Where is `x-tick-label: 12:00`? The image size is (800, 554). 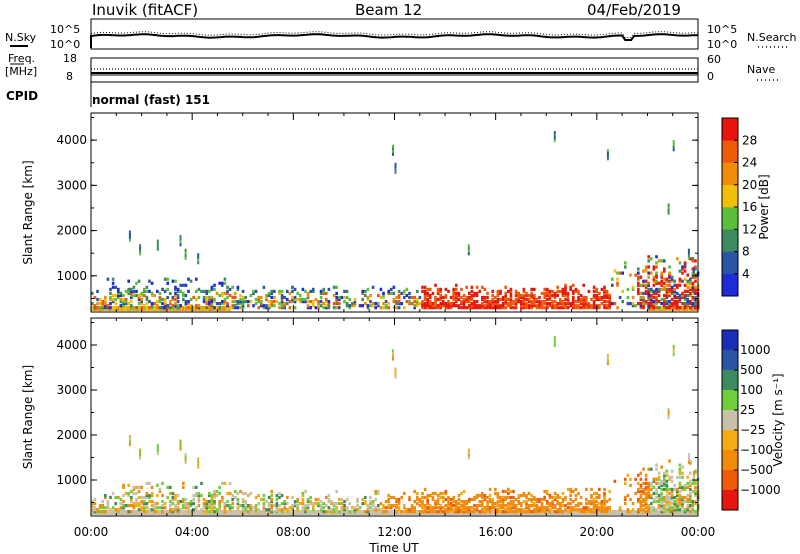
x-tick-label: 12:00 is located at coordinates (394, 532).